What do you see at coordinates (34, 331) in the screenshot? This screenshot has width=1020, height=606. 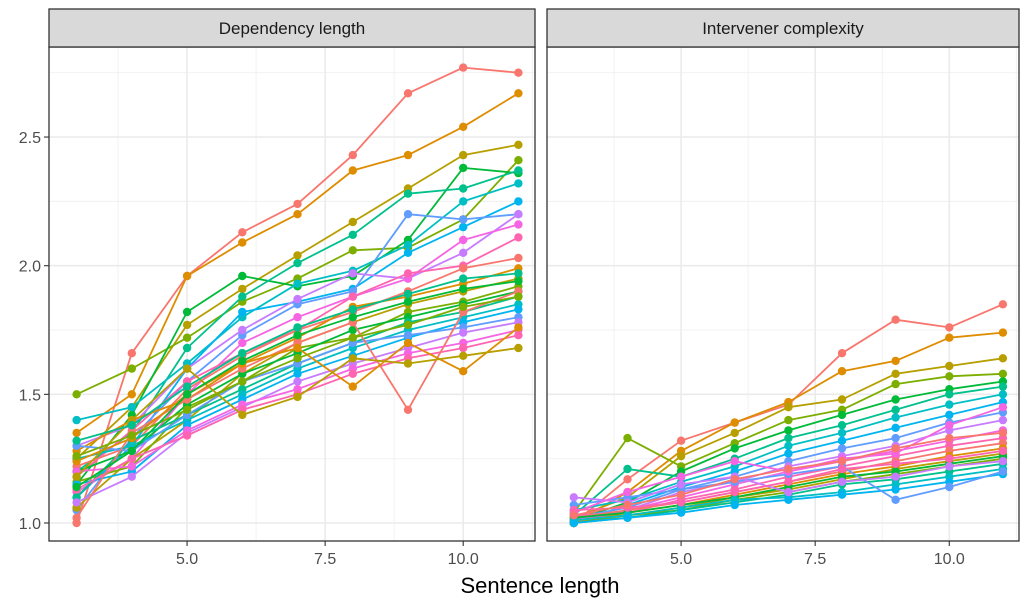 I see `y-axis: 1.0 1.5 2.0 2.5` at bounding box center [34, 331].